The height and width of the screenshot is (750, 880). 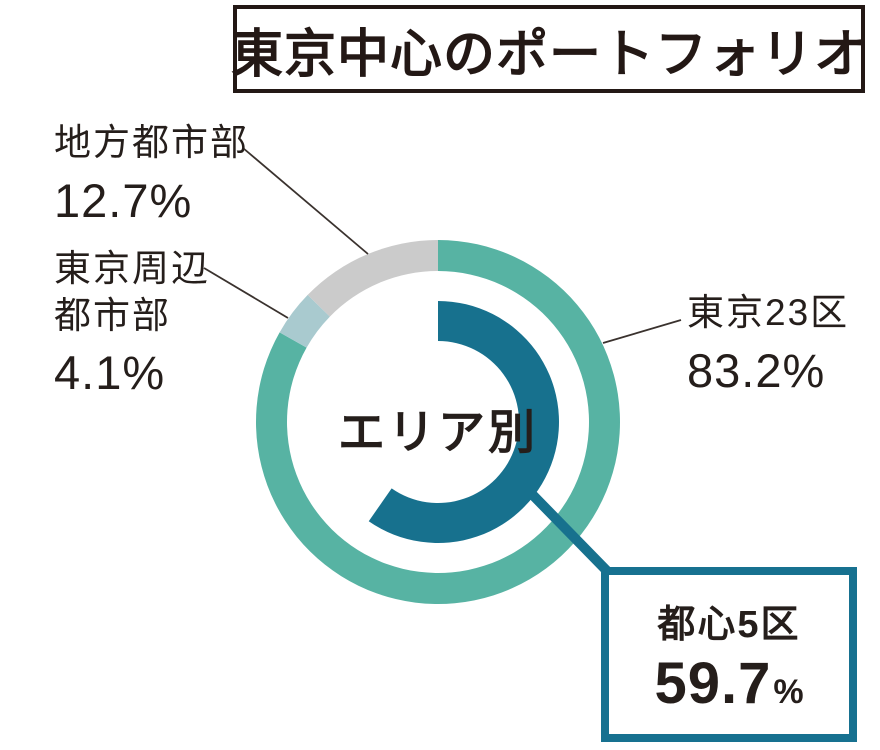 What do you see at coordinates (713, 683) in the screenshot?
I see `callout-central-5-wards-value: 59.7` at bounding box center [713, 683].